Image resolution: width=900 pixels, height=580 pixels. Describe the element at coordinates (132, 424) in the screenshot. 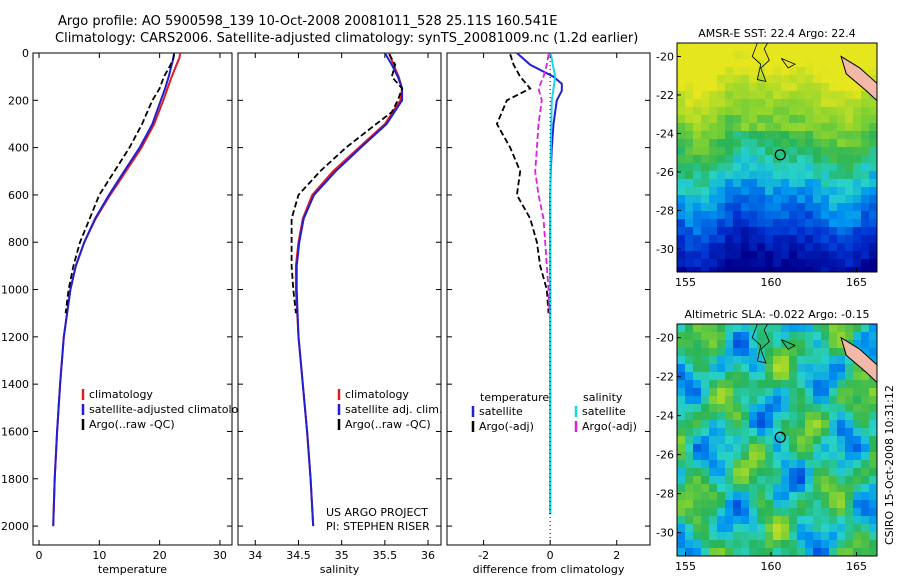

I see `temperature-legend-entry: Argo(..raw -QC)` at that location.